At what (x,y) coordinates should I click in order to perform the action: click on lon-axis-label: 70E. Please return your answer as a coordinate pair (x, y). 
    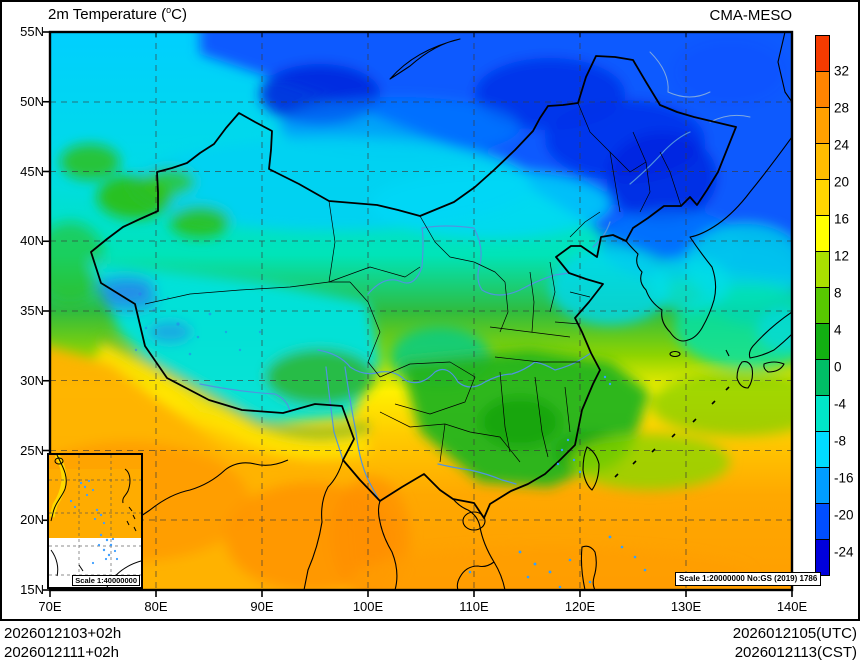
    Looking at the image, I should click on (50, 606).